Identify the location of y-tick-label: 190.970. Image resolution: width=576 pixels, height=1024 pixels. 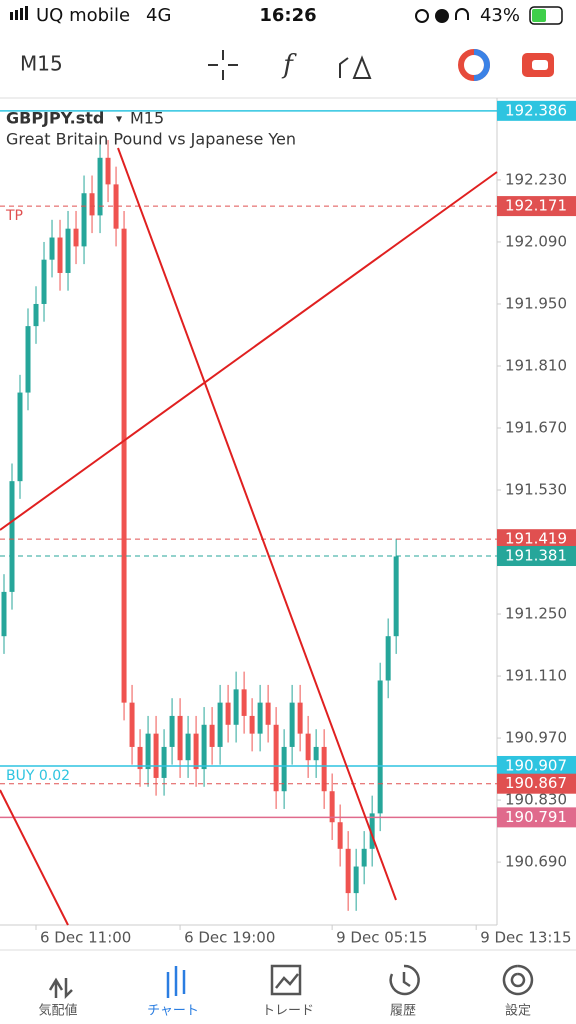
(536, 738).